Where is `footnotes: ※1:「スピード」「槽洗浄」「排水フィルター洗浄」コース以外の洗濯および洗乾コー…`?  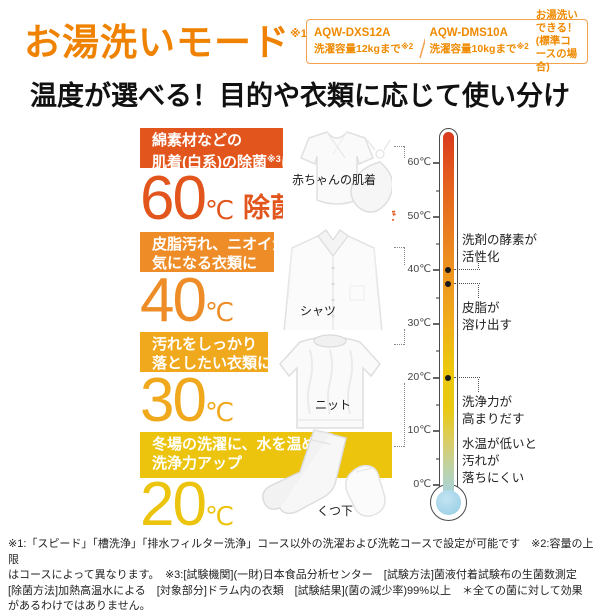 footnotes: ※1:「スピード」「槽洗浄」「排水フィルター洗浄」コース以外の洗濯および洗乾コー… is located at coordinates (302, 576).